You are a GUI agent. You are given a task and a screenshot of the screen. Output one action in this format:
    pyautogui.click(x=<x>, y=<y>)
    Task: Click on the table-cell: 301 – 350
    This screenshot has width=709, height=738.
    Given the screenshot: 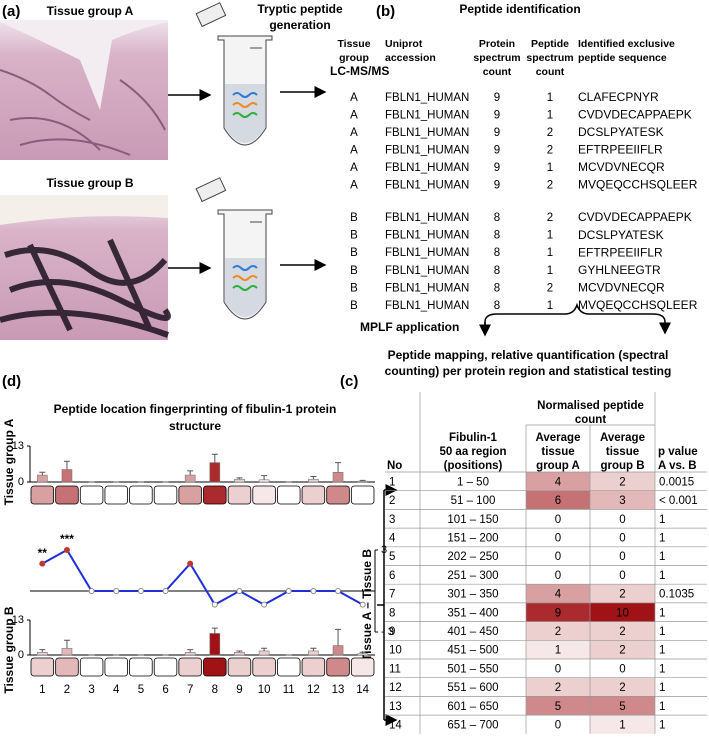 What is the action you would take?
    pyautogui.click(x=472, y=595)
    